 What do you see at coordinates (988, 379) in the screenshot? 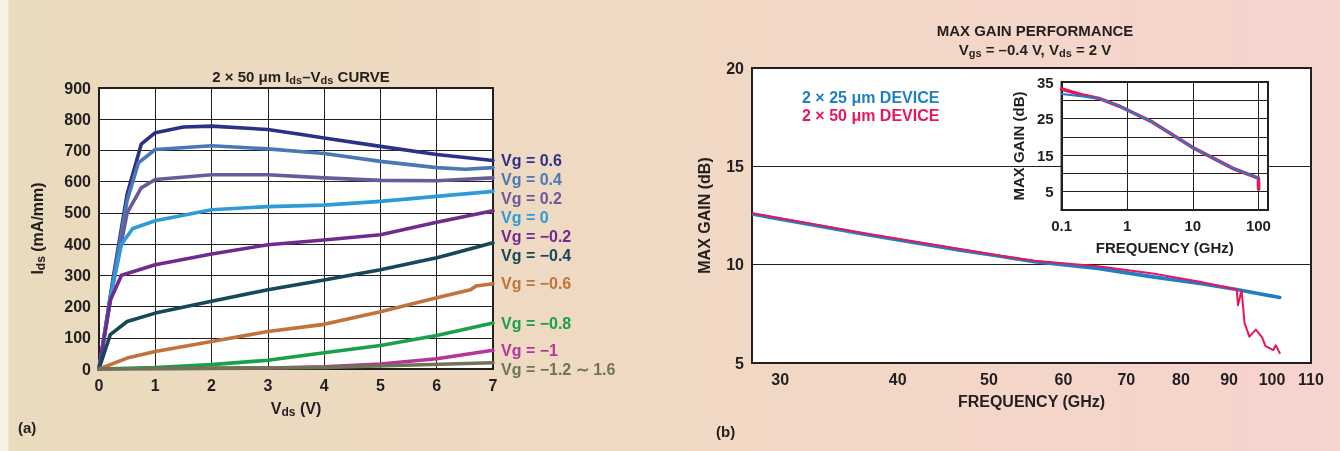
I see `x-tick-label: 50` at bounding box center [988, 379].